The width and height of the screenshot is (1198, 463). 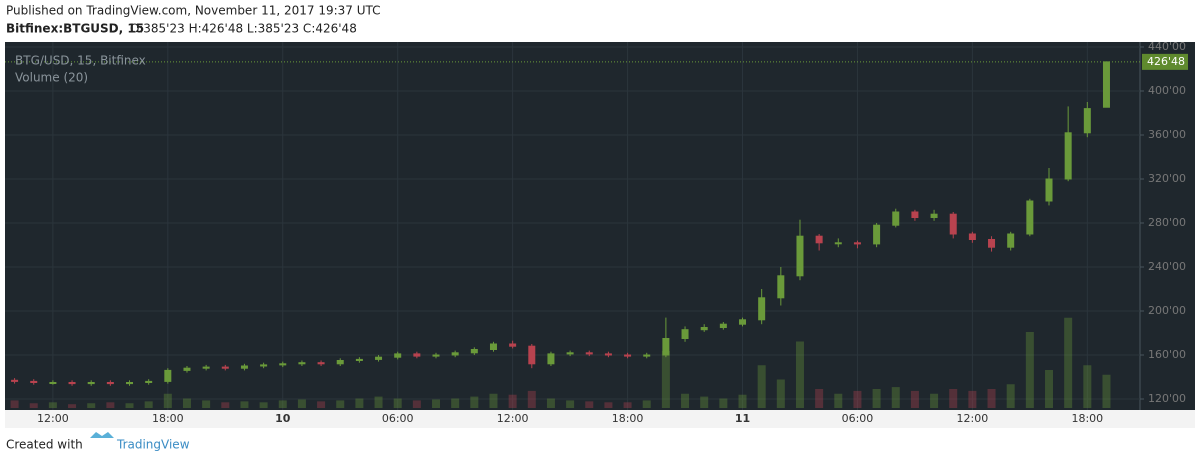 I want to click on y-tick-label: 200'00, so click(x=1167, y=310).